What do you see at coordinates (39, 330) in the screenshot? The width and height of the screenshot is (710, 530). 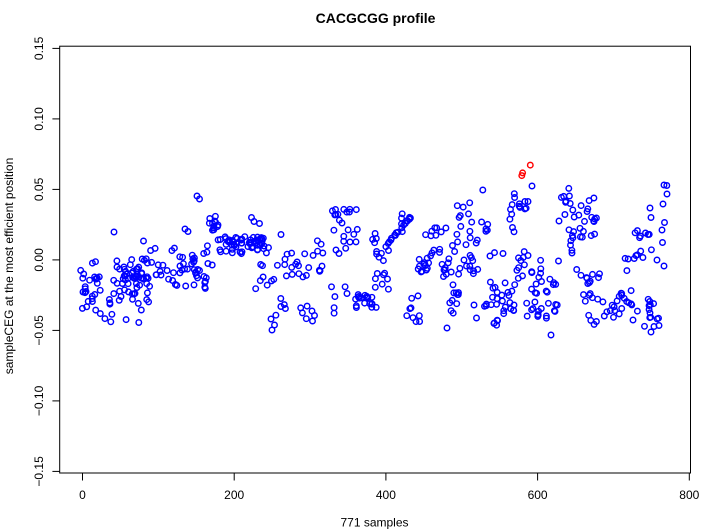 I see `svg-text: −0.05` at bounding box center [39, 330].